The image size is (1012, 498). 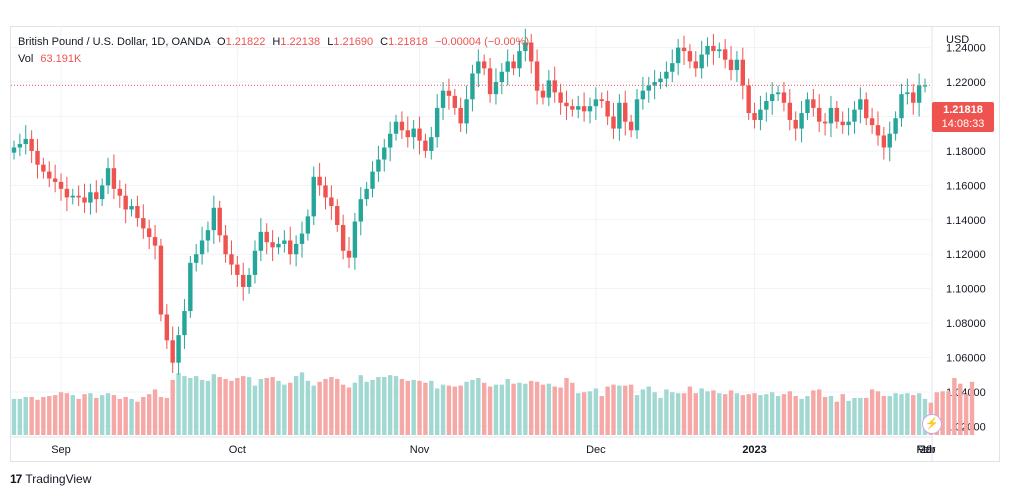 What do you see at coordinates (966, 221) in the screenshot?
I see `y-tick-label: 1.14000` at bounding box center [966, 221].